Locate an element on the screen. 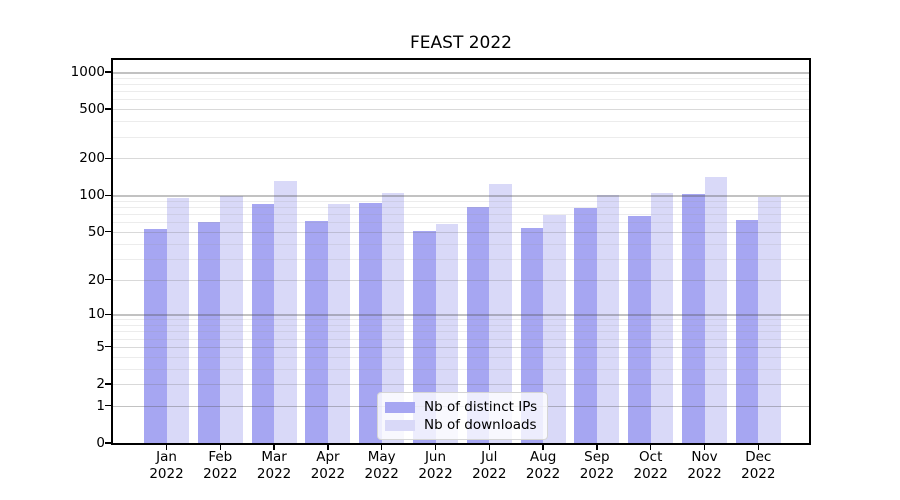  x-tick-label-jan: Jan 2022 is located at coordinates (166, 465).